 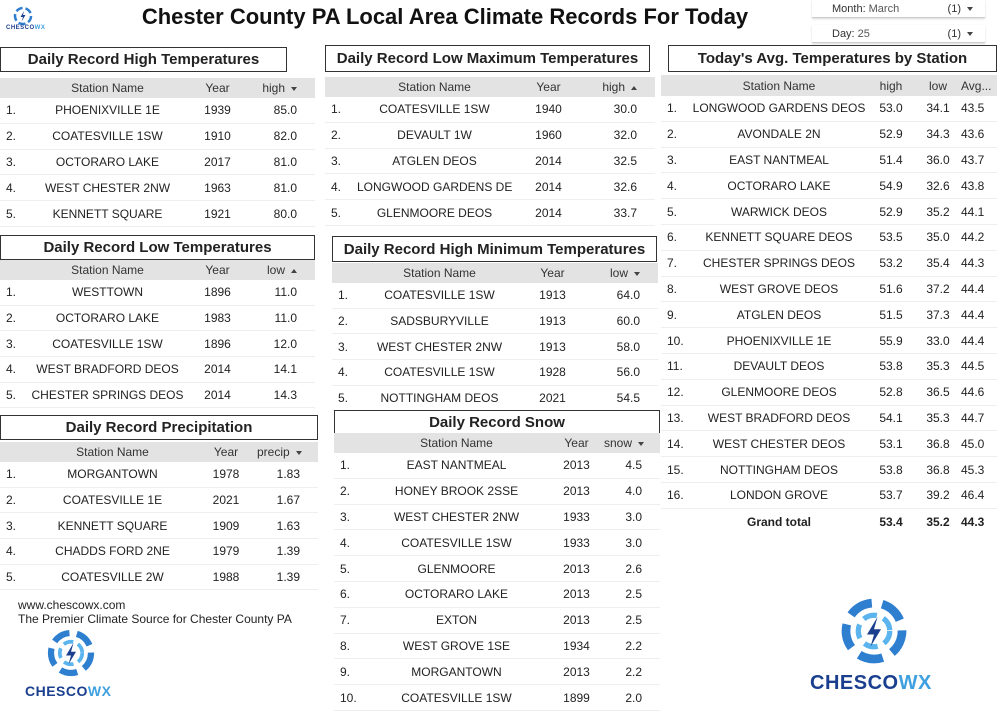 What do you see at coordinates (891, 340) in the screenshot?
I see `table-cell: 55.9` at bounding box center [891, 340].